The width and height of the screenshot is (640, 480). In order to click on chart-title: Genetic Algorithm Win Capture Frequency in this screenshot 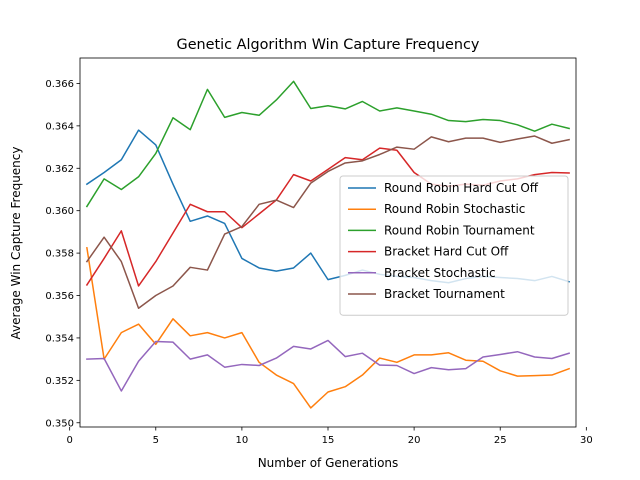, I will do `click(328, 45)`.